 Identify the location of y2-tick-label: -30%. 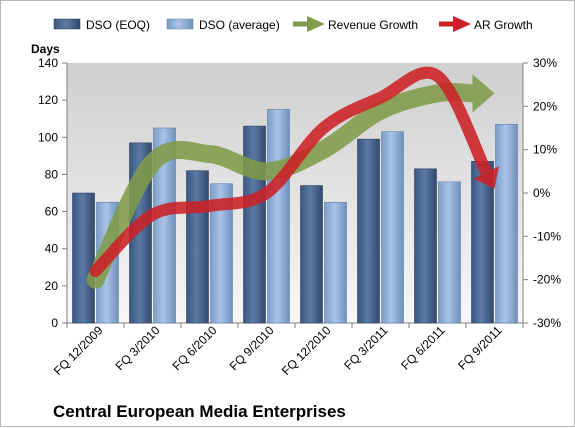
(547, 323).